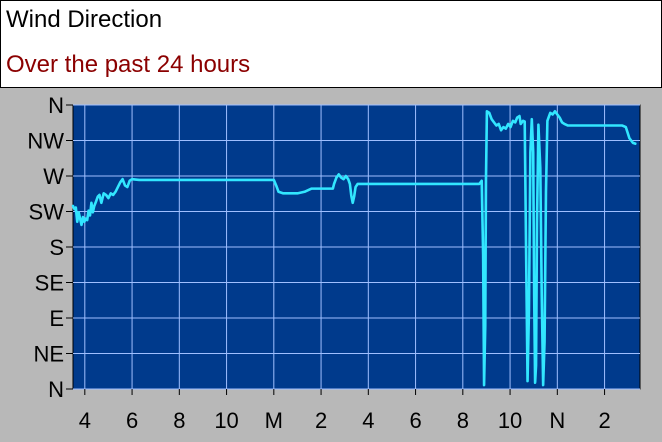  Describe the element at coordinates (53, 176) in the screenshot. I see `y-axis-tick-label: W` at that location.